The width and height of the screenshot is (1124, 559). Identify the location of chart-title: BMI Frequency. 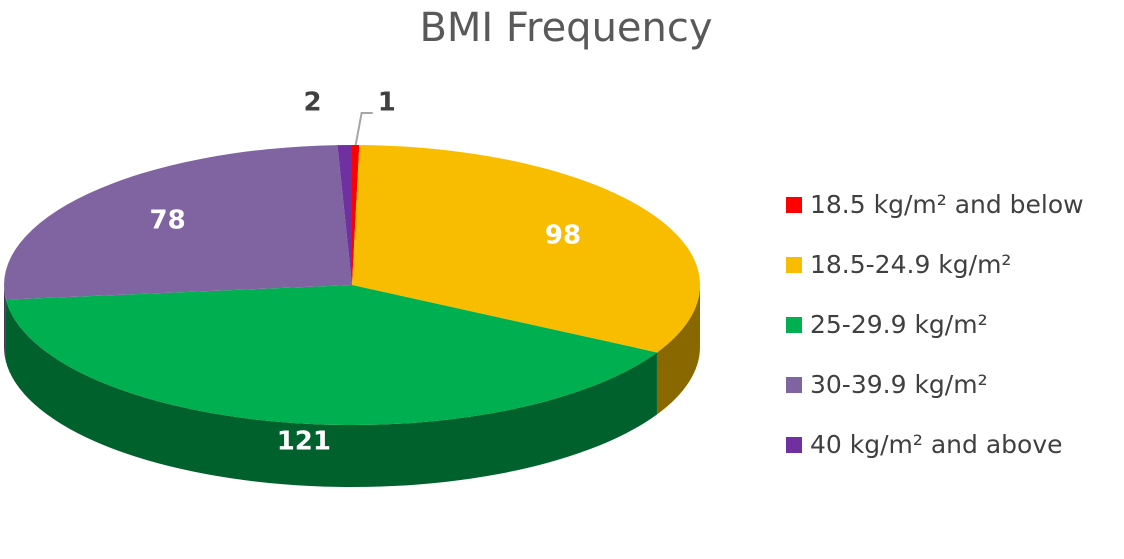
(565, 28).